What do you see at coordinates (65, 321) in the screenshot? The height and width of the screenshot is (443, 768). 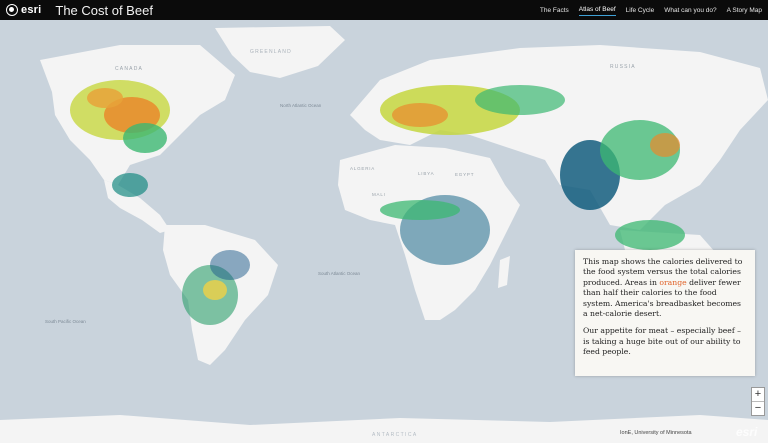 I see `label-south-pacific: South Pacific Ocean` at bounding box center [65, 321].